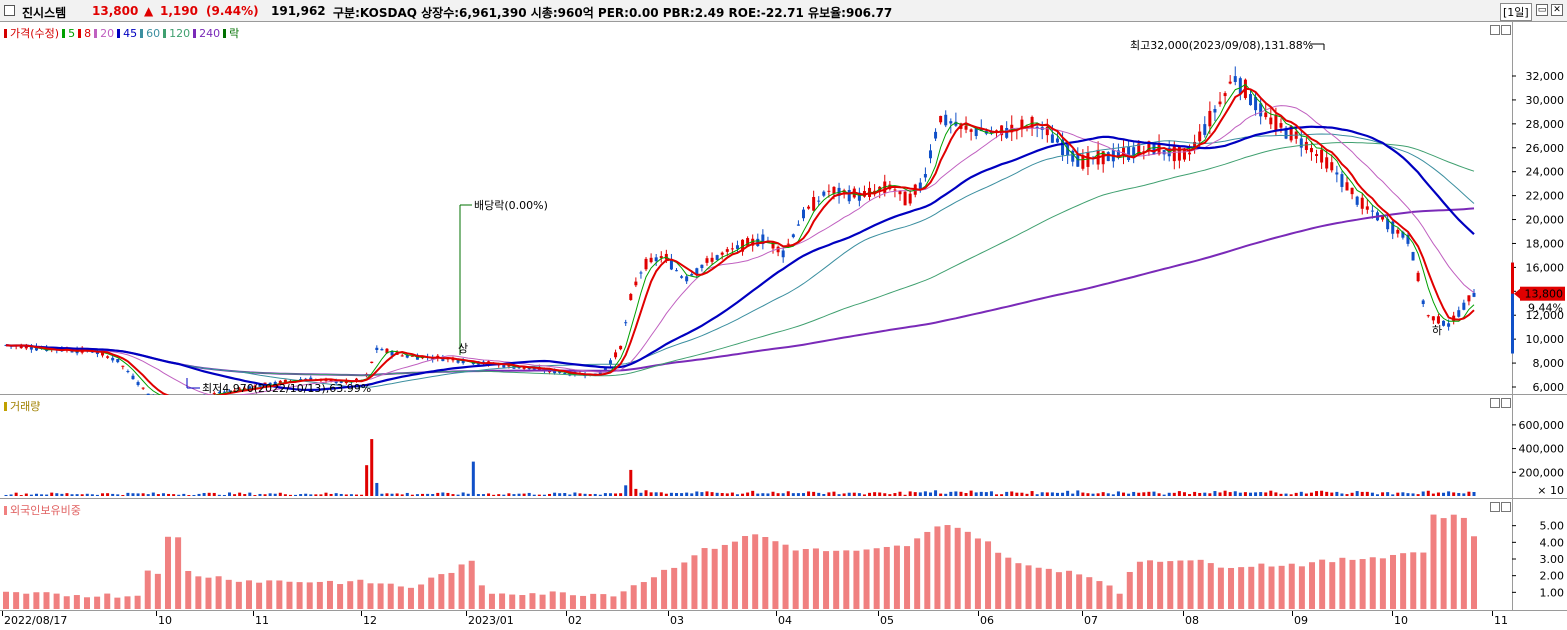 Image resolution: width=1567 pixels, height=630 pixels. What do you see at coordinates (231, 33) in the screenshot?
I see `legend-item: 락` at bounding box center [231, 33].